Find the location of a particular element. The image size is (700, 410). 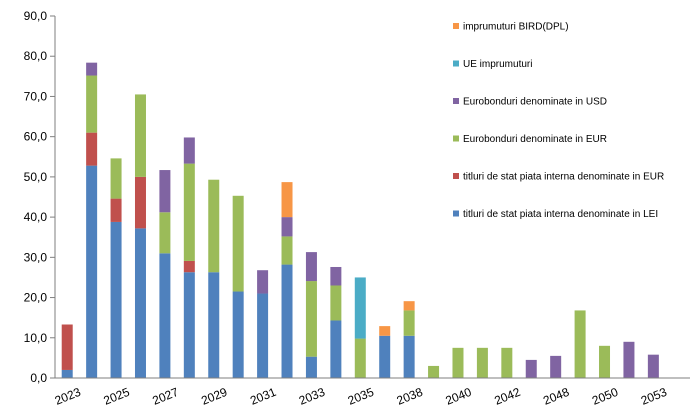

bar-segment-2028-s0 is located at coordinates (189, 325).